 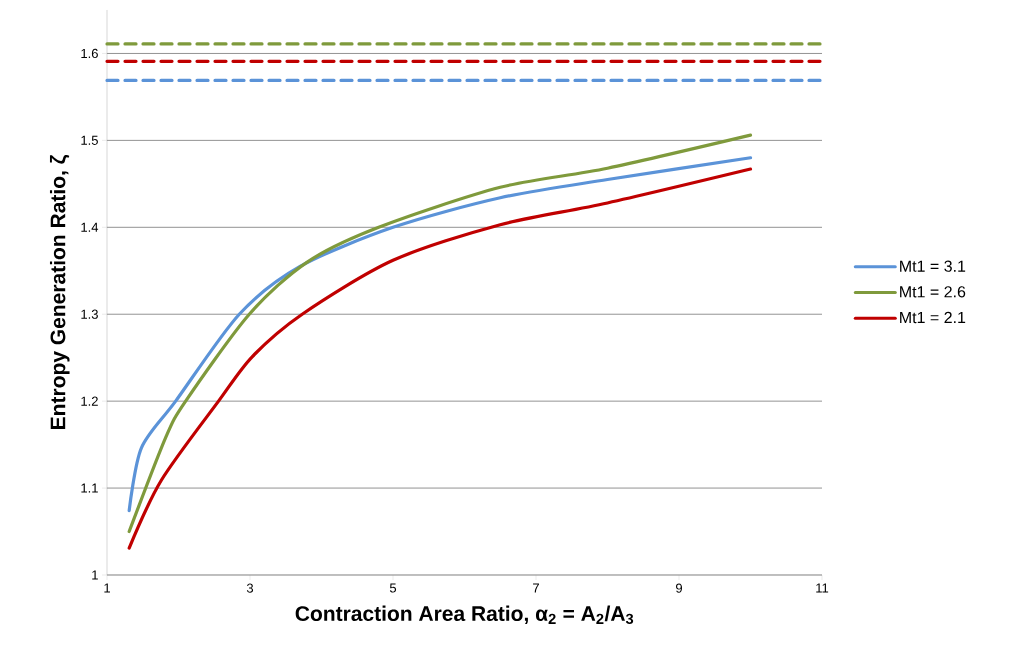 I want to click on y-tick-label: 1.2, so click(x=89, y=401).